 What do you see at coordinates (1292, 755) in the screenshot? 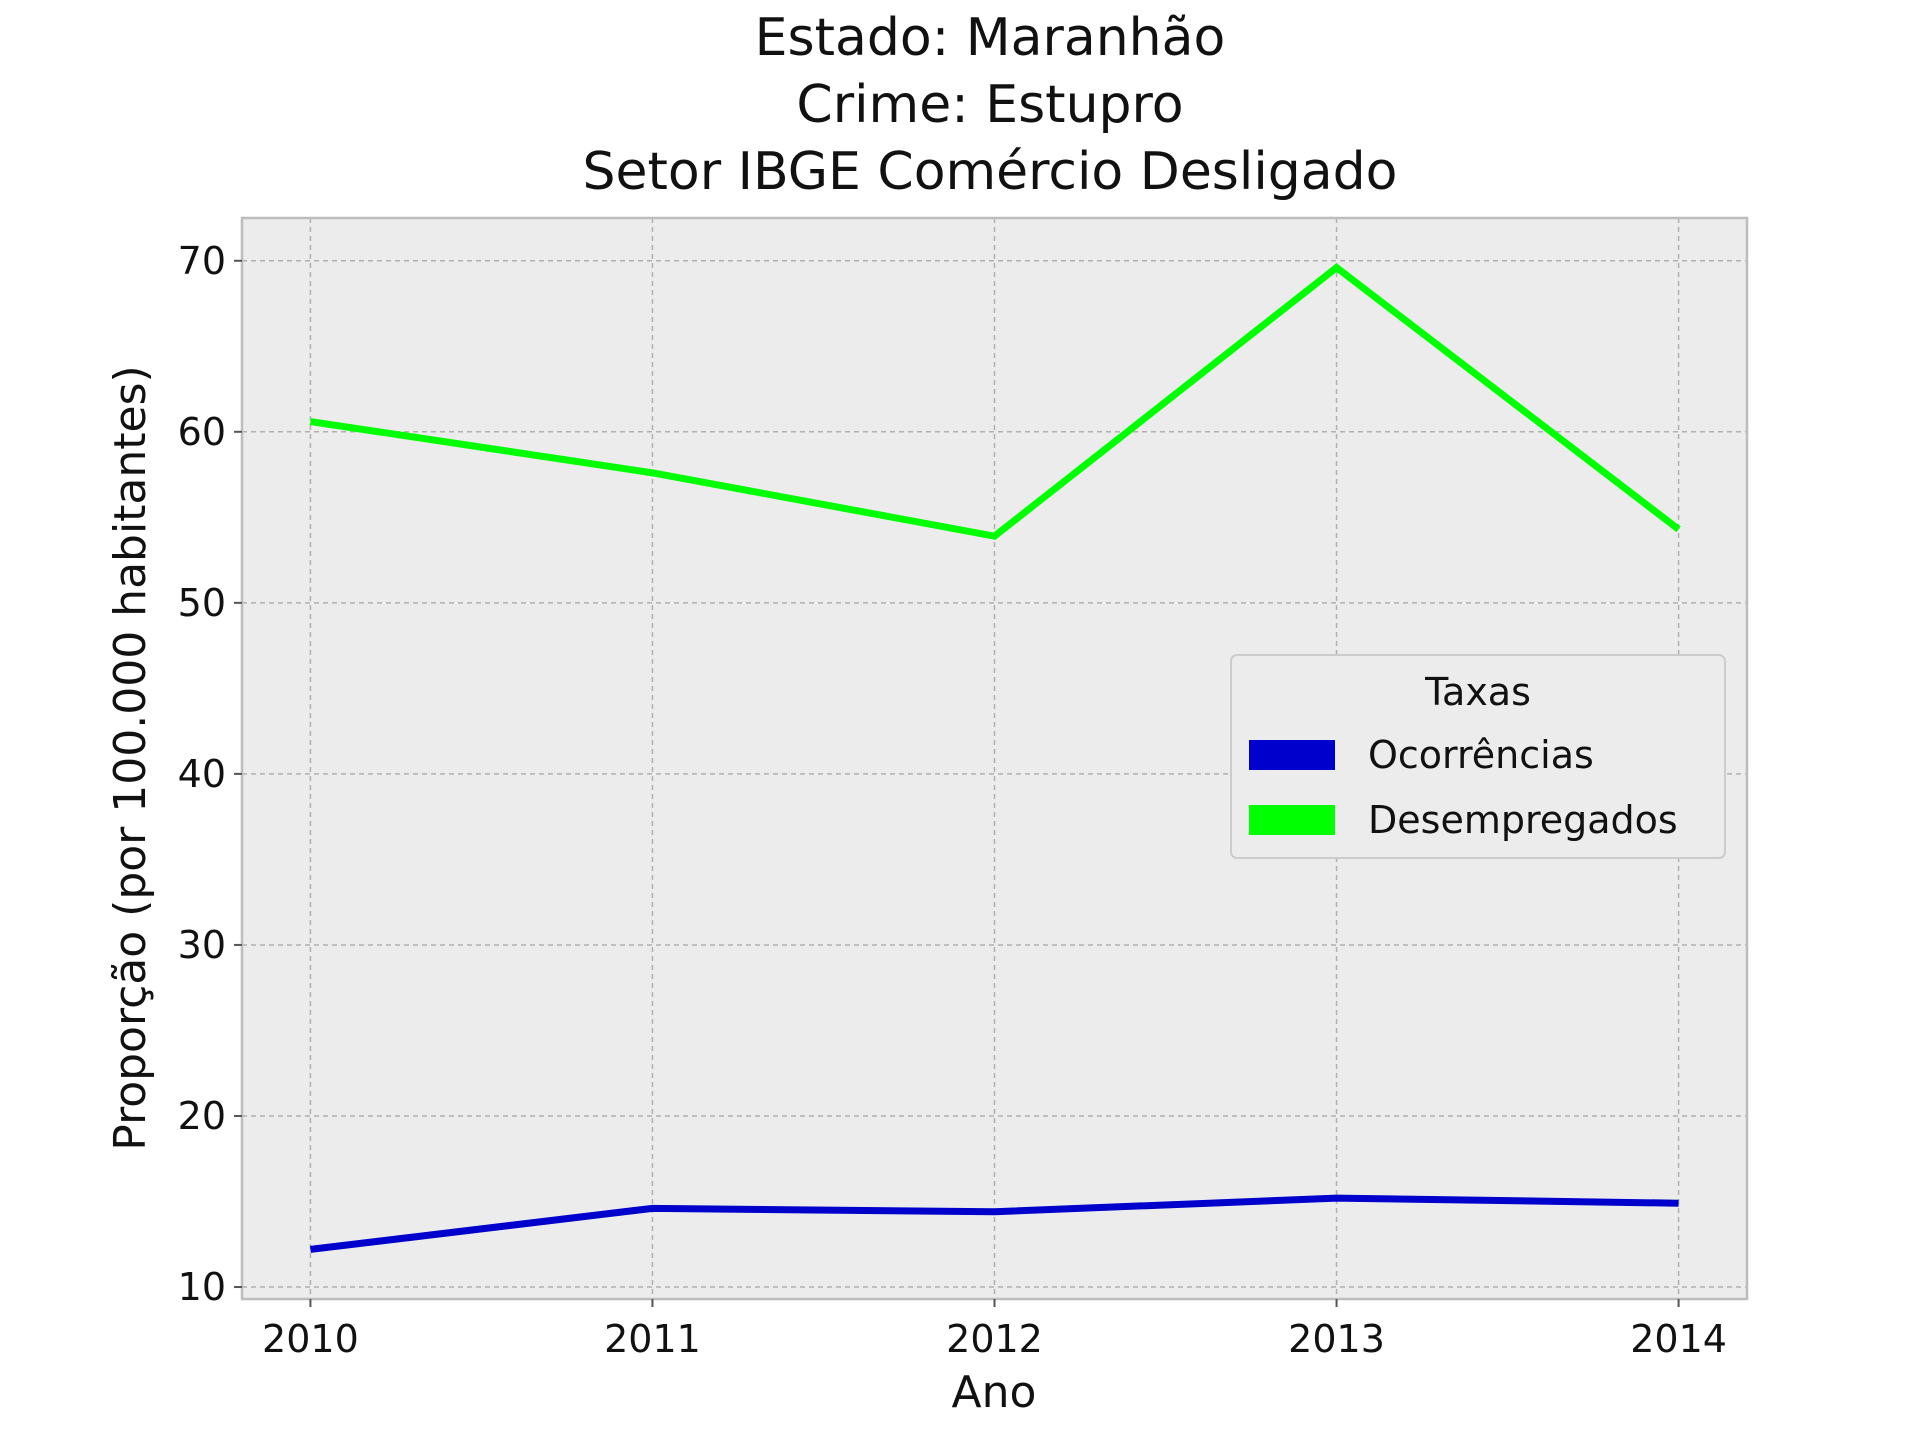
I see `legend-swatch-ocorrencias` at bounding box center [1292, 755].